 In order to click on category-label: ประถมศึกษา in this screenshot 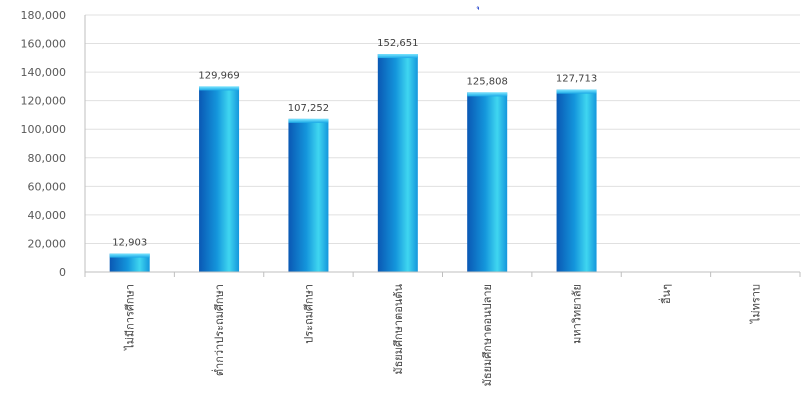, I will do `click(308, 314)`.